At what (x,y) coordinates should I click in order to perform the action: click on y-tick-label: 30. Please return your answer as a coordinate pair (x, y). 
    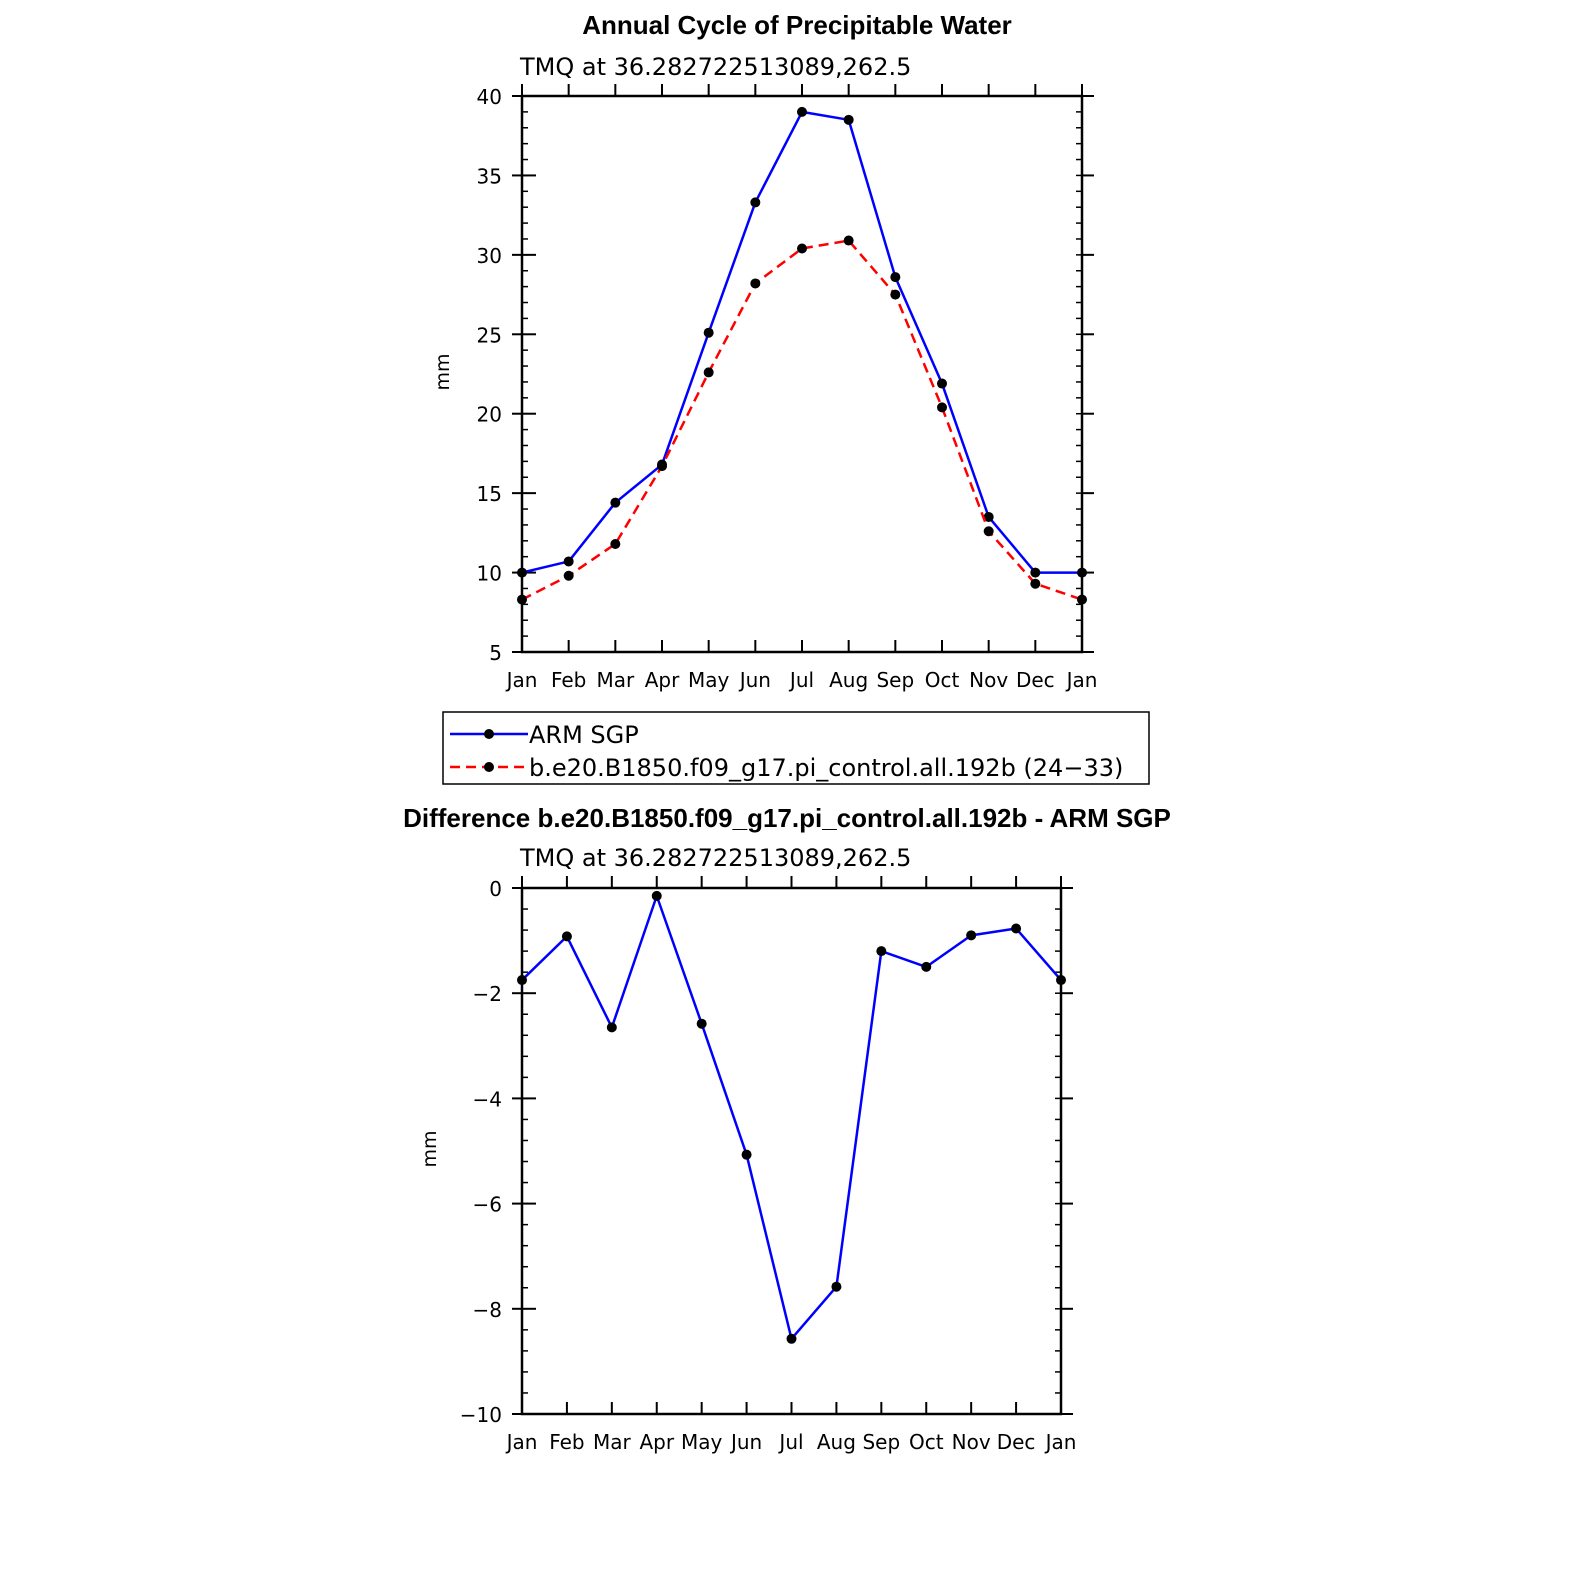
    Looking at the image, I should click on (489, 256).